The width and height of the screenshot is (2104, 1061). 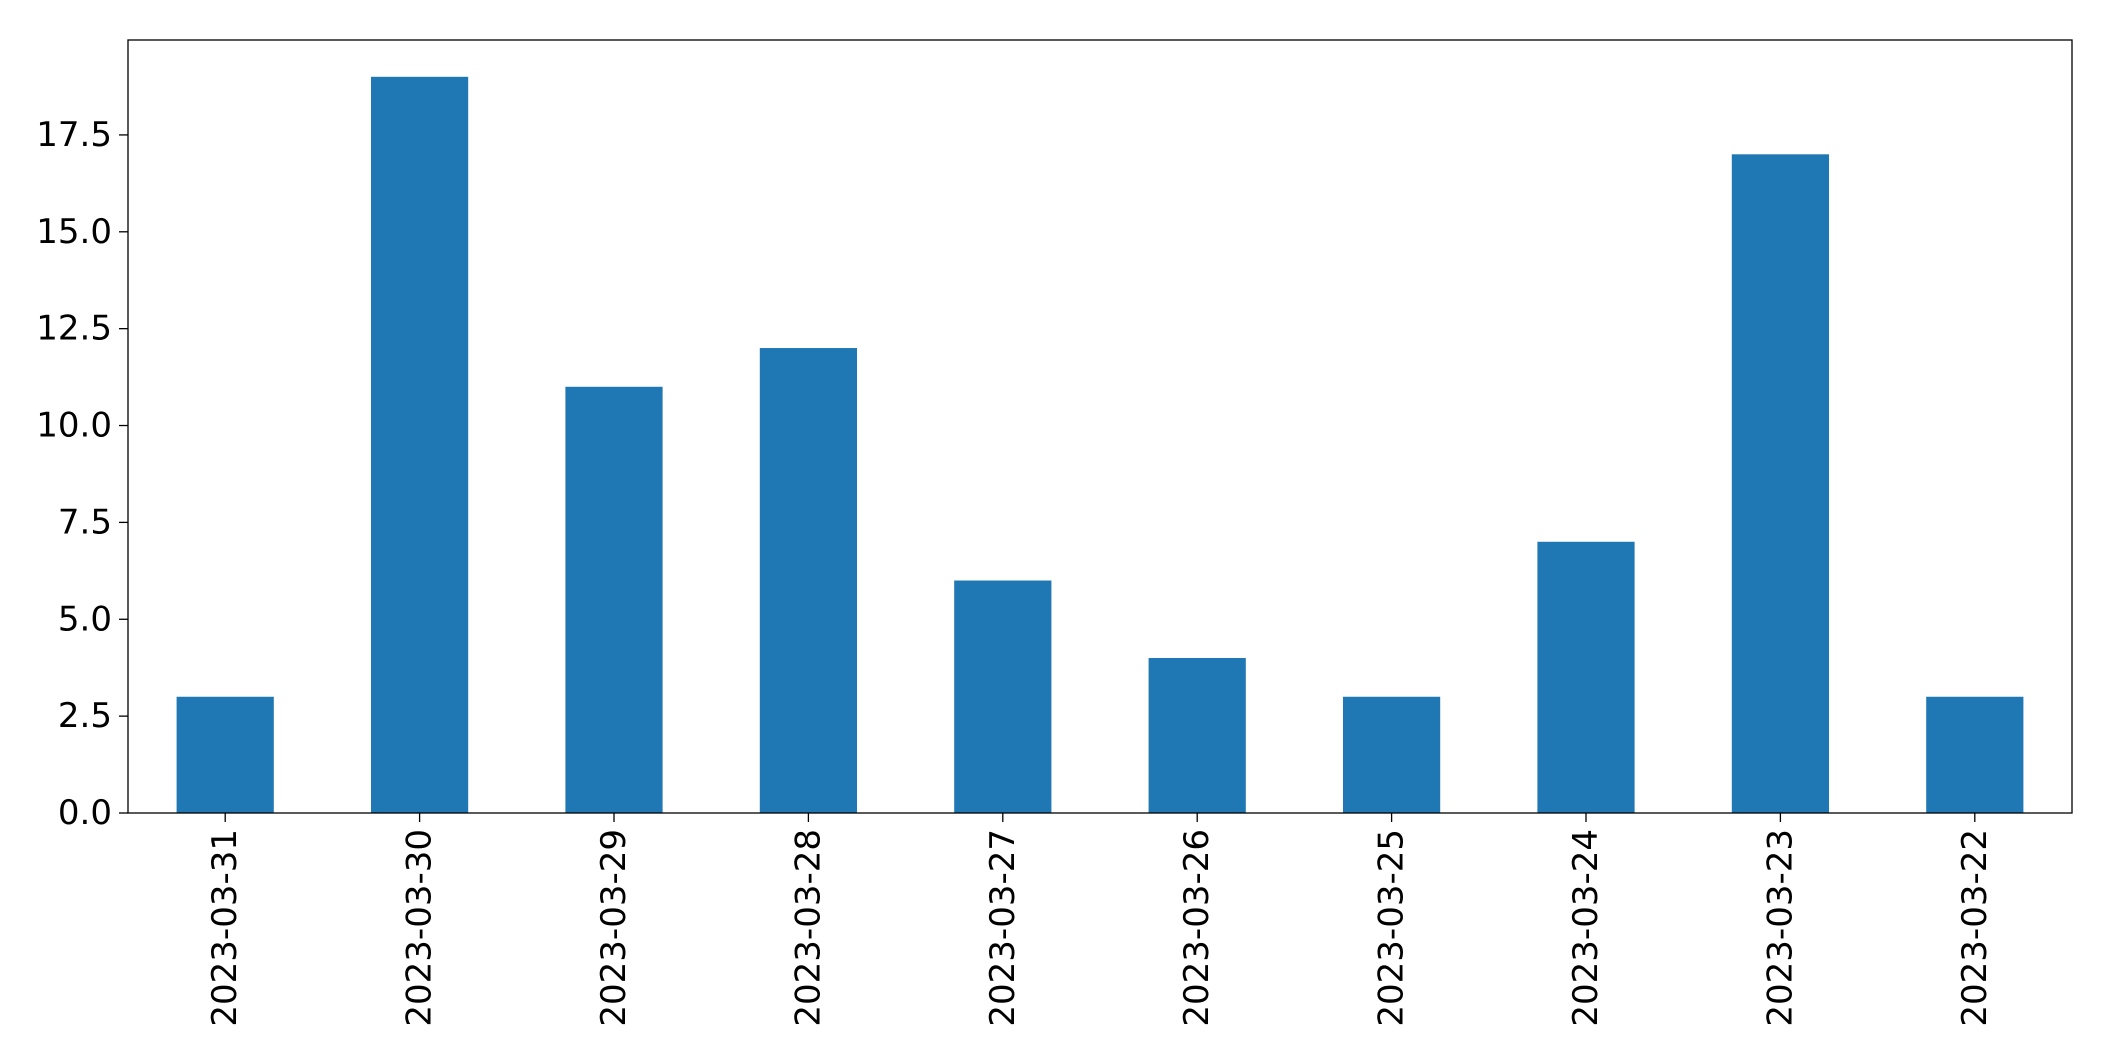 What do you see at coordinates (808, 928) in the screenshot?
I see `x-tick-label: 2023-03-28` at bounding box center [808, 928].